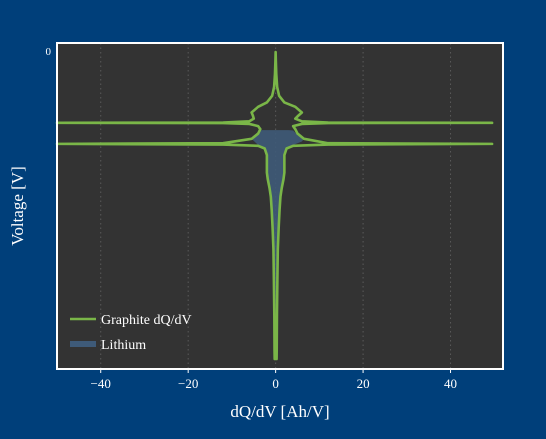  What do you see at coordinates (49, 52) in the screenshot?
I see `y-tick-label-0: 0` at bounding box center [49, 52].